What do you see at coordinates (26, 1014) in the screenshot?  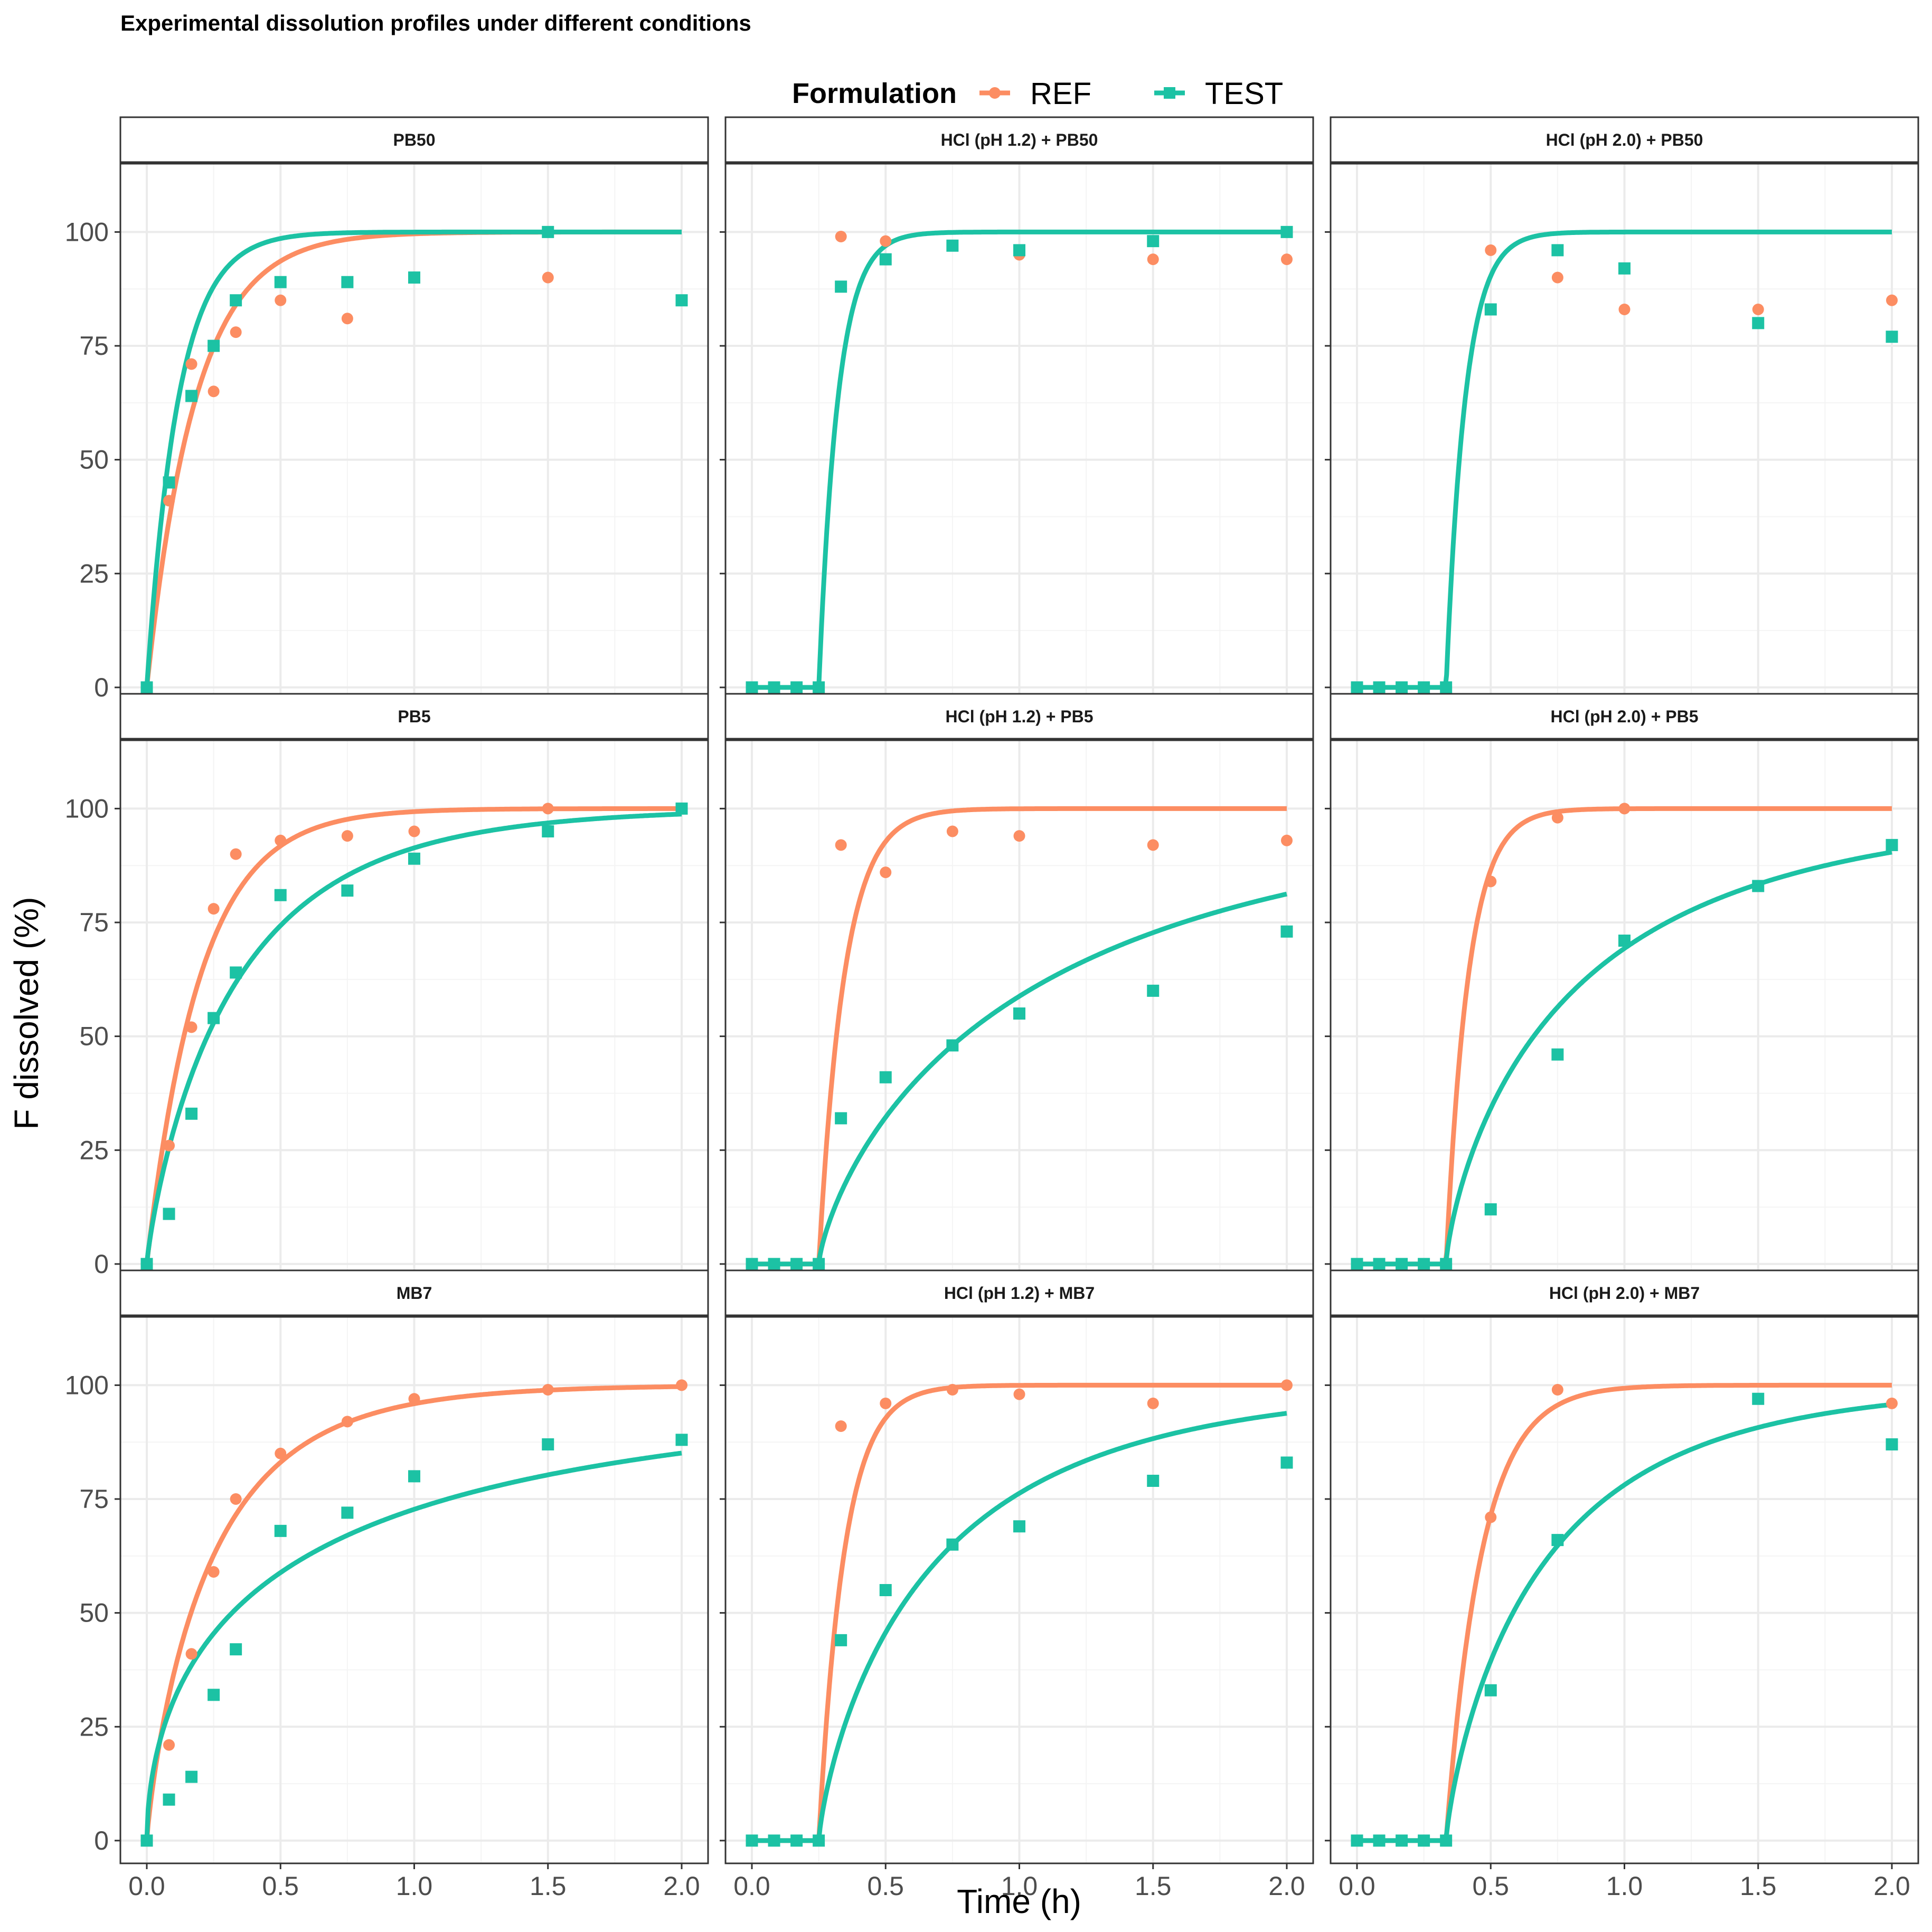 I see `y-axis-title: F dissolved (%)` at bounding box center [26, 1014].